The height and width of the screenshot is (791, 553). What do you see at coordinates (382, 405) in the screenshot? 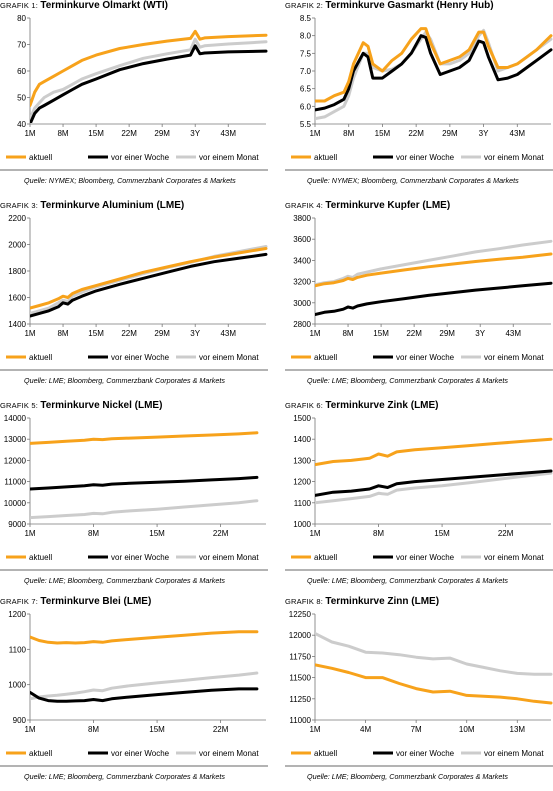
I see `title-text: Terminkurve Zink (LME)` at bounding box center [382, 405].